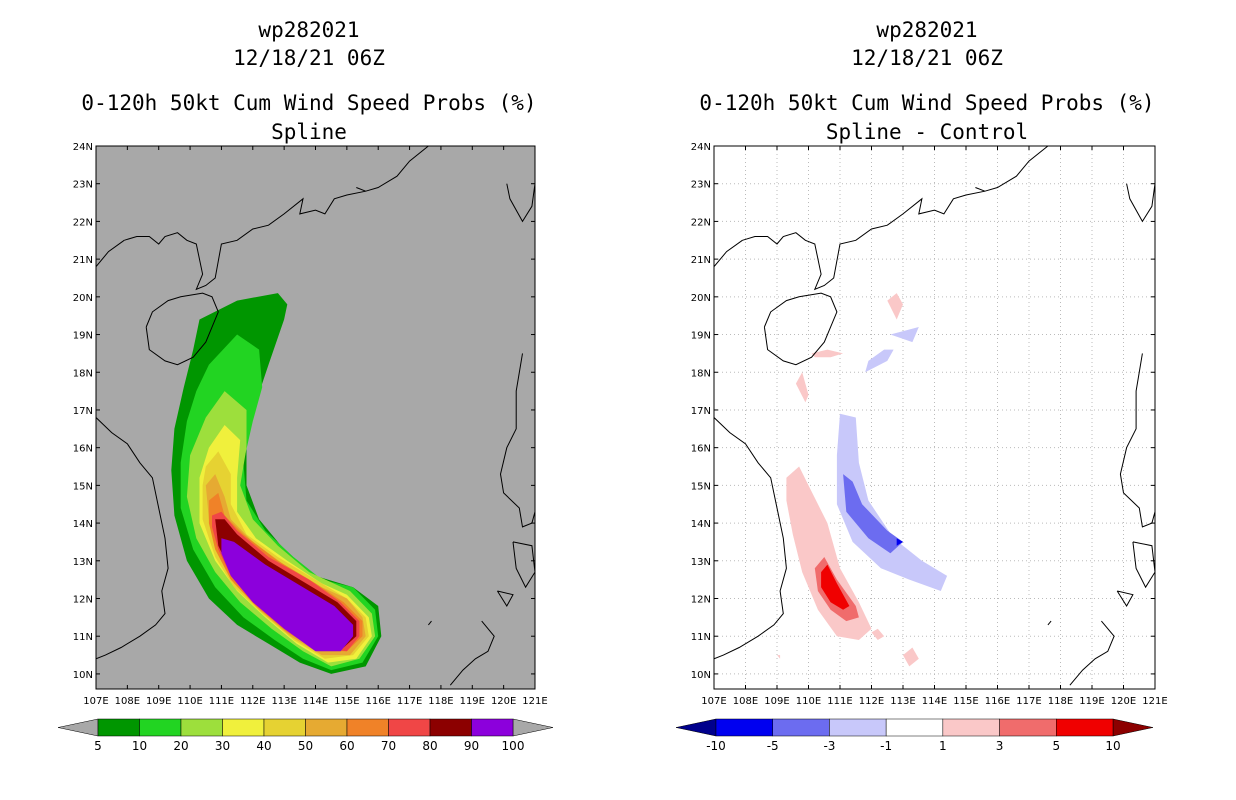 This screenshot has width=1236, height=800. What do you see at coordinates (1028, 701) in the screenshot?
I see `x-tick-label: 117E` at bounding box center [1028, 701].